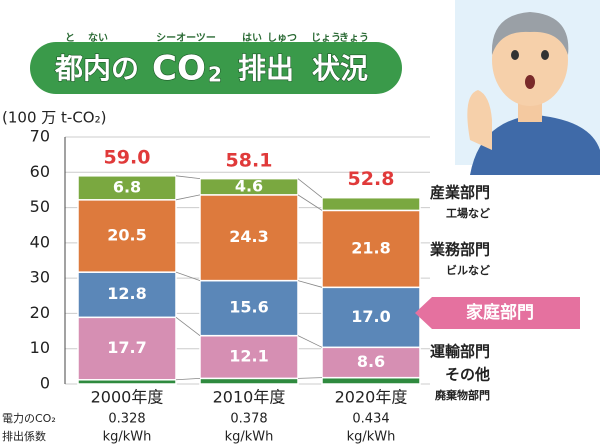  What do you see at coordinates (40, 241) in the screenshot?
I see `y-tick-label: 40` at bounding box center [40, 241].